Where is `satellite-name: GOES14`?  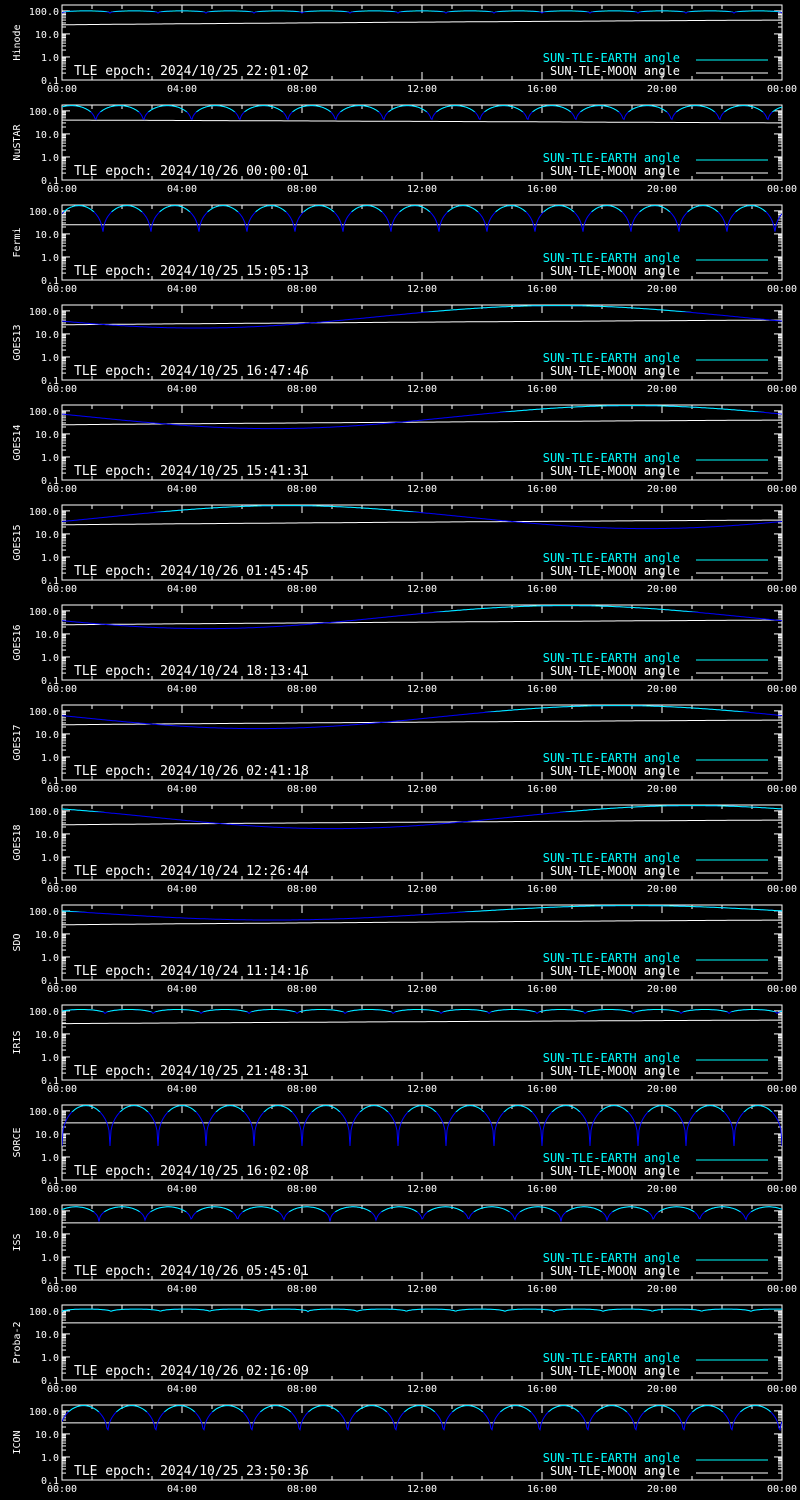
satellite-name: GOES14 is located at coordinates (17, 442).